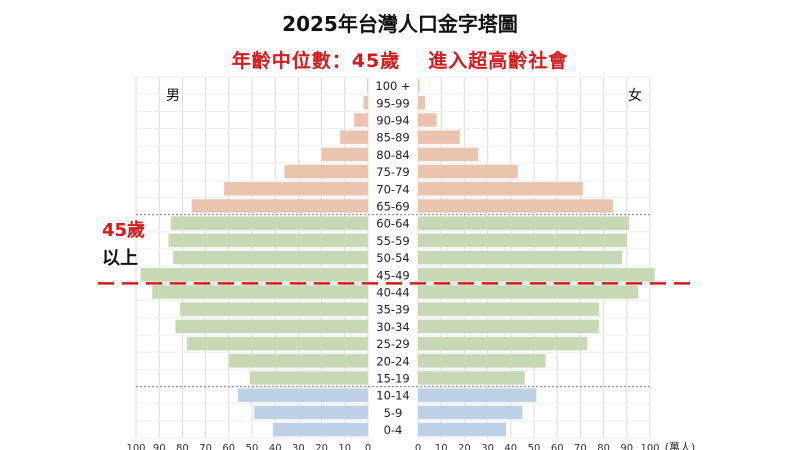 This screenshot has height=450, width=800. Describe the element at coordinates (120, 258) in the screenshot. I see `marker-label-above: 以上` at that location.